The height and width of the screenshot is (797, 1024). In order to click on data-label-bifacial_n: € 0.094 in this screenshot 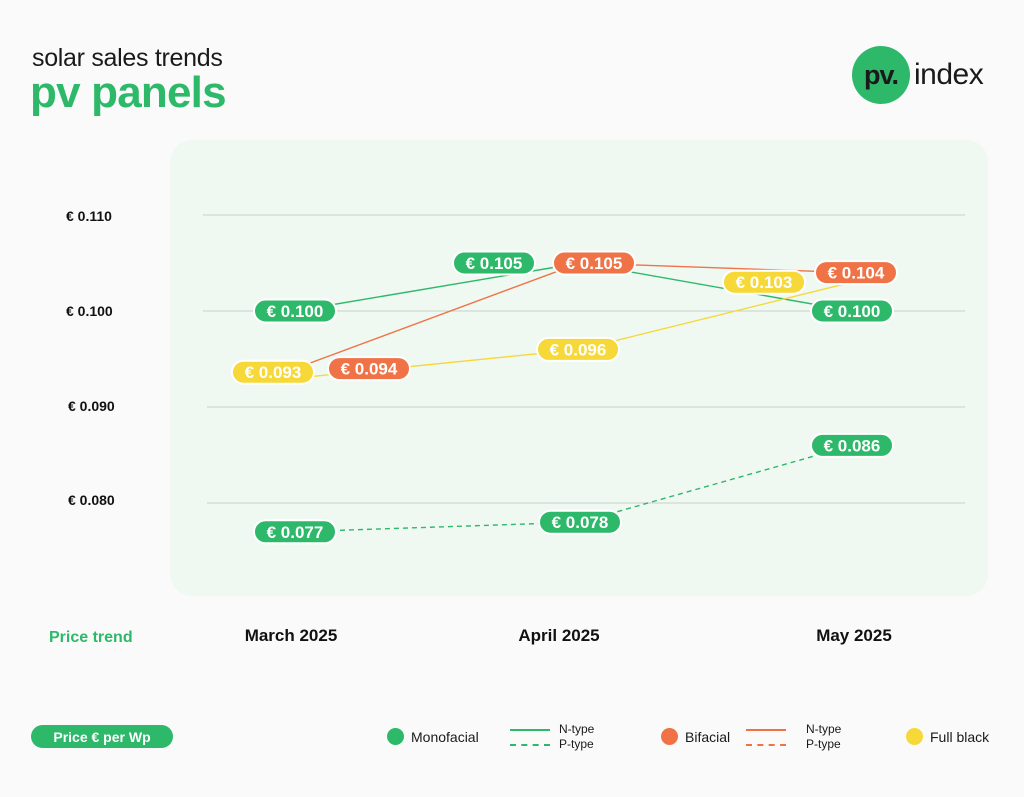, I will do `click(369, 369)`.